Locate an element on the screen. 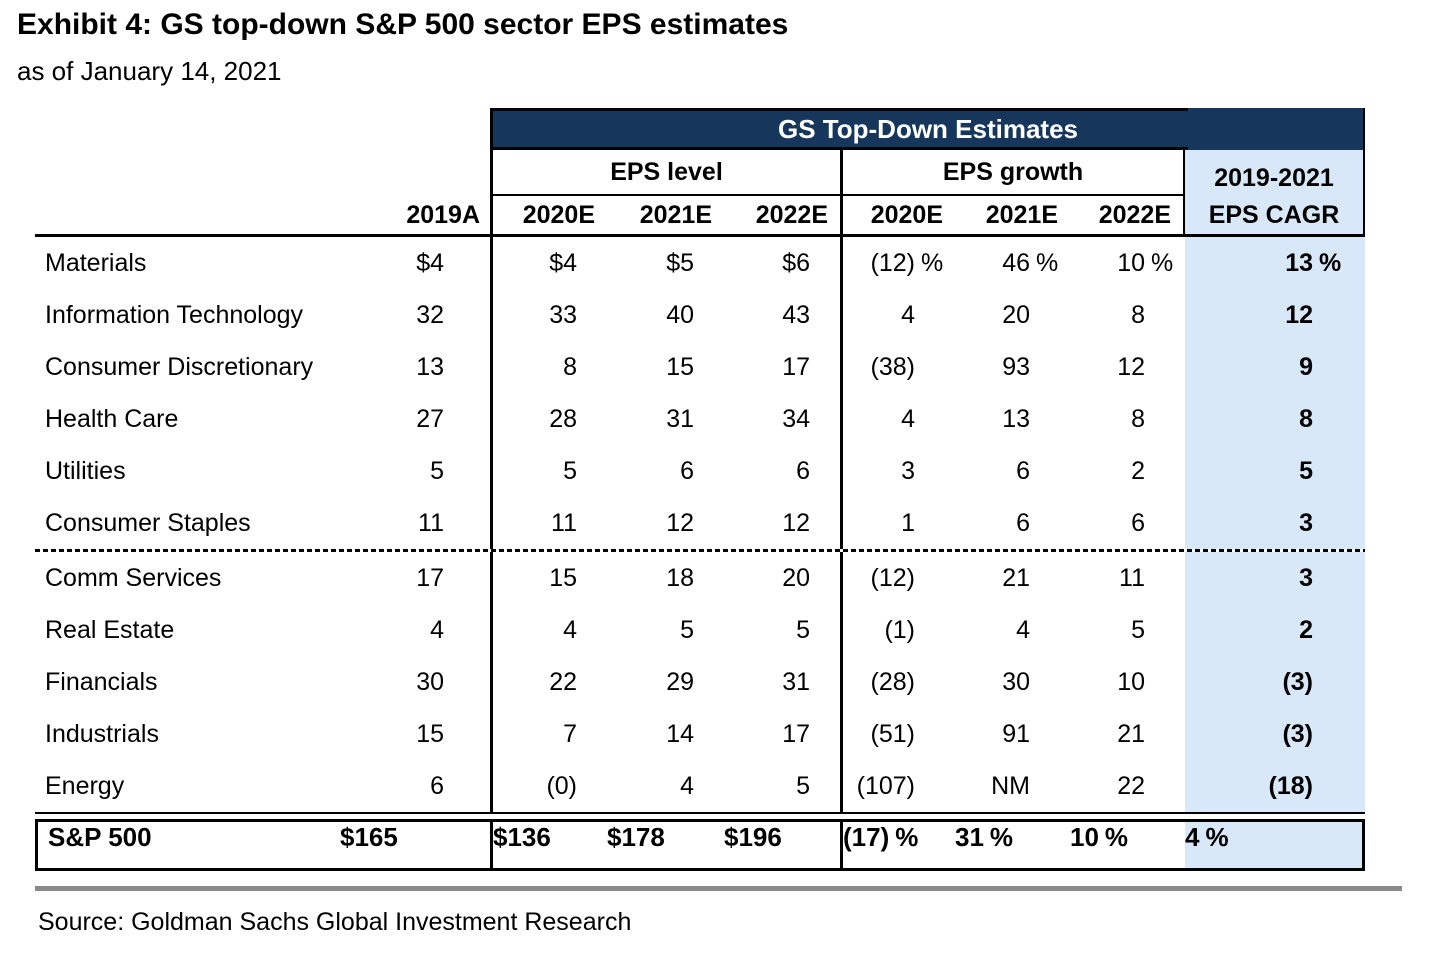 This screenshot has height=965, width=1439. eps-growth-cell: 30 is located at coordinates (1012, 682).